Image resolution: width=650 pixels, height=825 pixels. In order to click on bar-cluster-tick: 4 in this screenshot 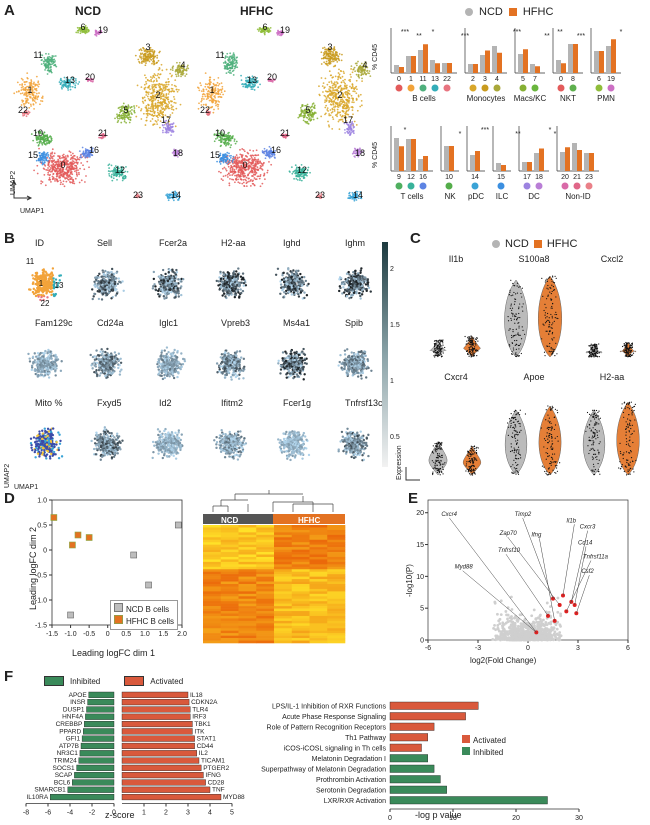, I will do `click(497, 79)`.